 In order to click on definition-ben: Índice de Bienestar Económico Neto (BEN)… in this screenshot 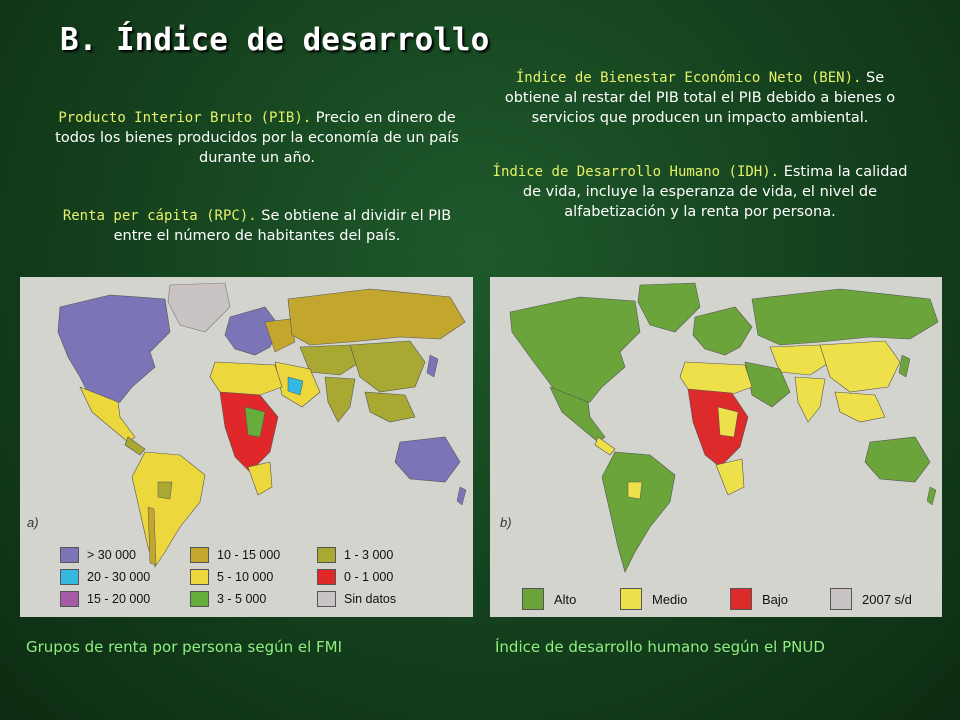, I will do `click(700, 98)`.